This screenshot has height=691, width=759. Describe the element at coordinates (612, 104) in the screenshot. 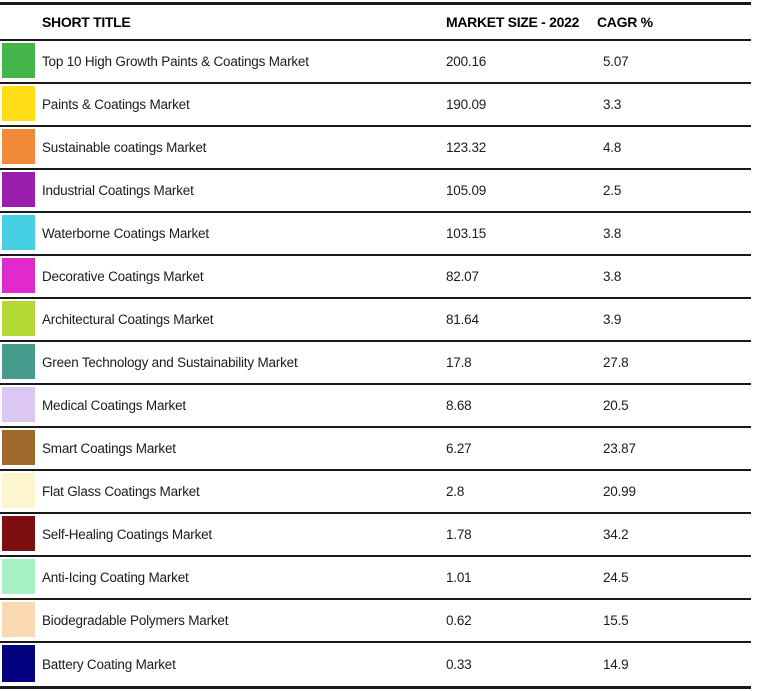

I see `cagr-cell: 3.3` at that location.